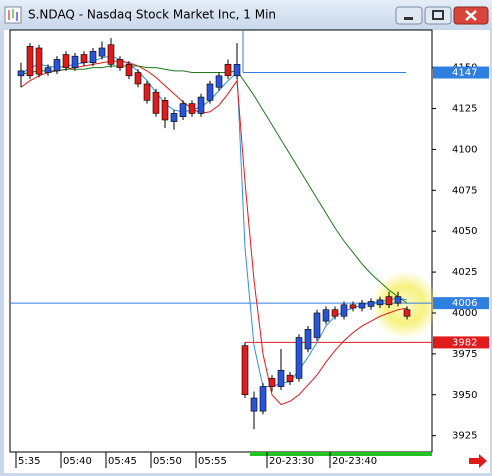 The width and height of the screenshot is (492, 476). I want to click on app-icon, so click(13, 15).